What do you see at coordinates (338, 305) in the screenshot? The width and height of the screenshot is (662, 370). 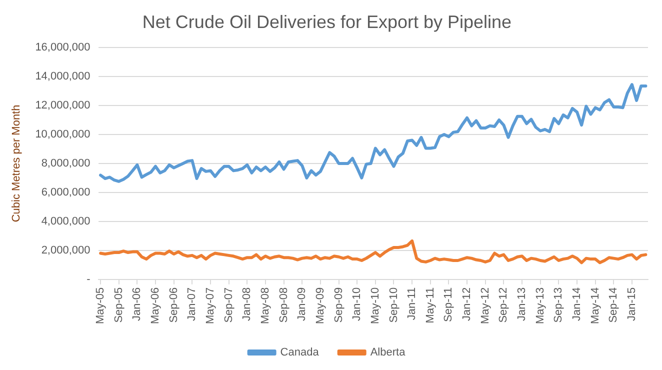 I see `x-tick-label: Sep-09` at bounding box center [338, 305].